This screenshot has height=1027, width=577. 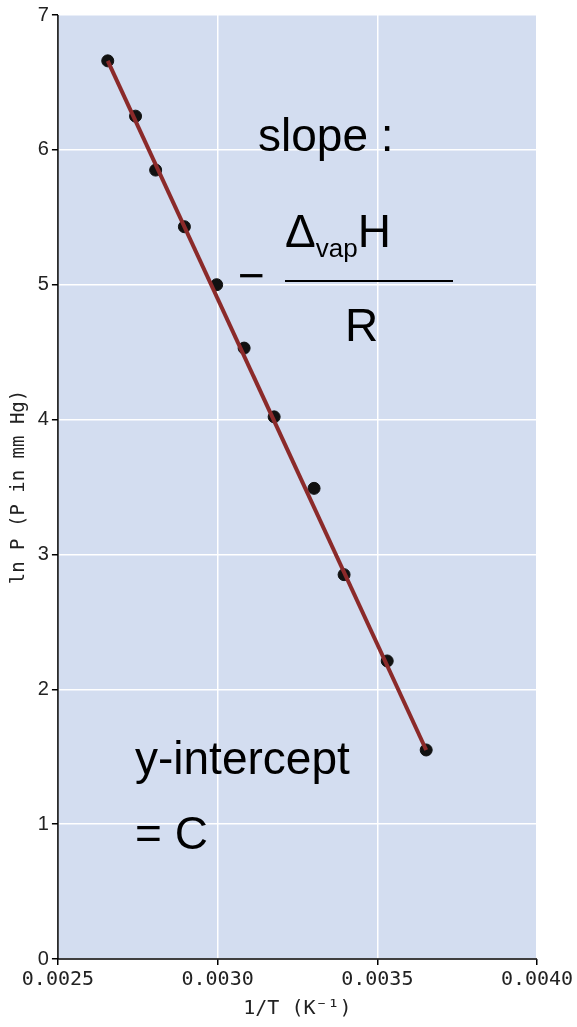 I want to click on annotation: Δ$_{vap}$H, so click(x=338, y=234).